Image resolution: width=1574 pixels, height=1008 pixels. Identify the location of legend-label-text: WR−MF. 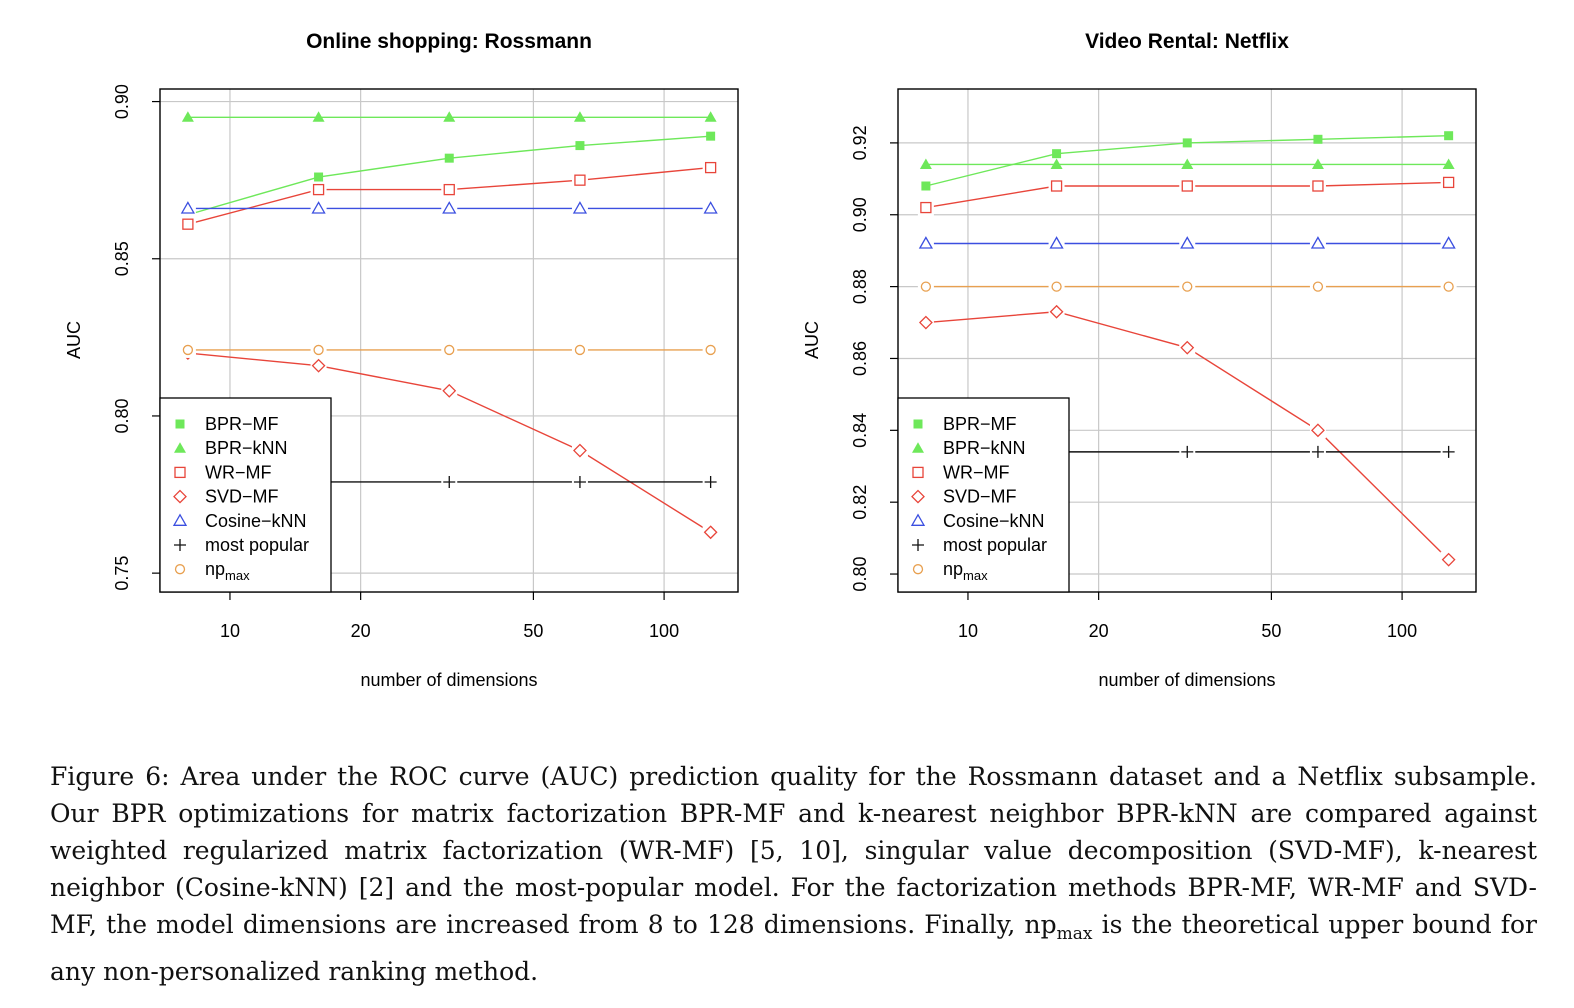
(976, 472).